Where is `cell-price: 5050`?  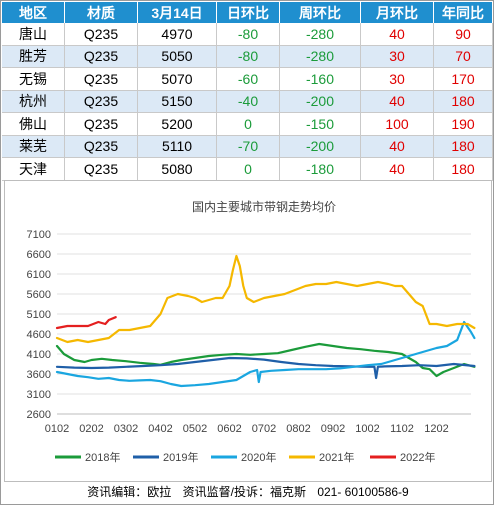
cell-price: 5050 is located at coordinates (177, 56).